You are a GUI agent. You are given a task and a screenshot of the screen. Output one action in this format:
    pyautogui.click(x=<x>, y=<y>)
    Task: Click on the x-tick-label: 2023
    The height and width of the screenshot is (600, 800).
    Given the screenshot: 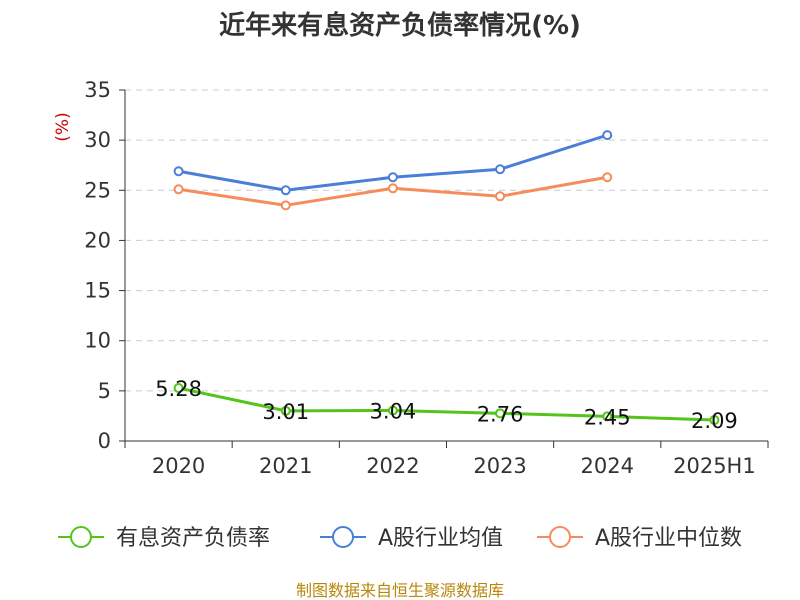 What is the action you would take?
    pyautogui.click(x=499, y=466)
    